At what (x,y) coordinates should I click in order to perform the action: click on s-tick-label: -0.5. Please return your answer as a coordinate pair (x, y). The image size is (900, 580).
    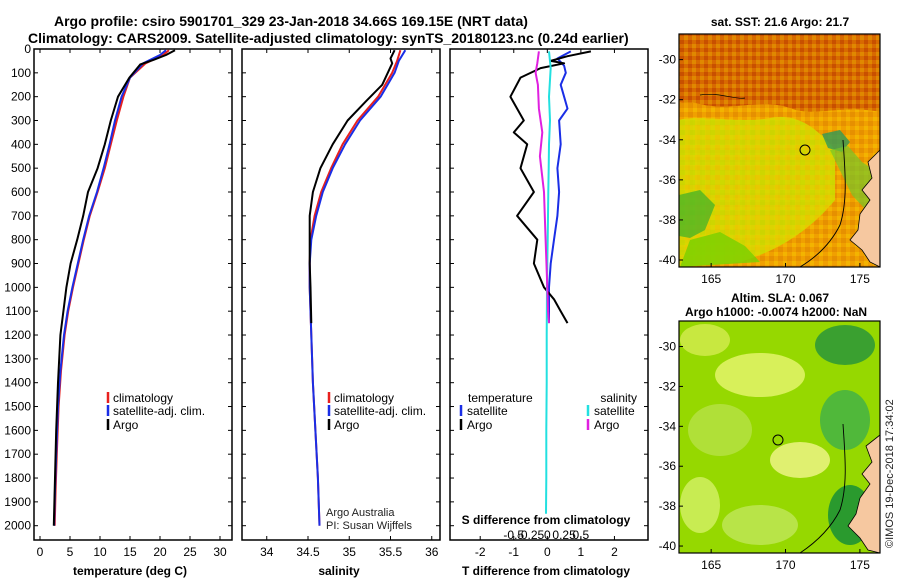
    Looking at the image, I should click on (513, 535).